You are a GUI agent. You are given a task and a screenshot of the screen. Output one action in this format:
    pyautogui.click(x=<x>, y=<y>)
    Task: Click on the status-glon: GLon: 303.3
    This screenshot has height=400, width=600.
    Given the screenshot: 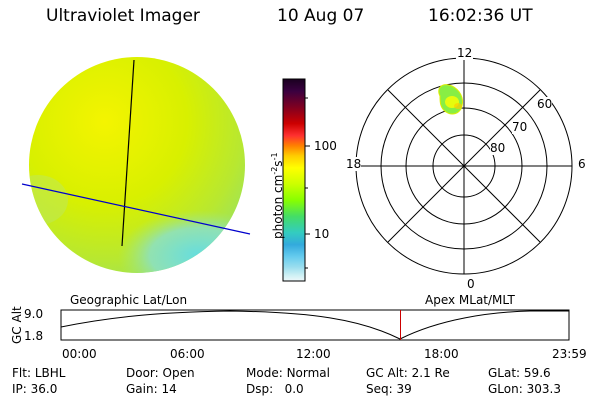 What is the action you would take?
    pyautogui.click(x=524, y=389)
    